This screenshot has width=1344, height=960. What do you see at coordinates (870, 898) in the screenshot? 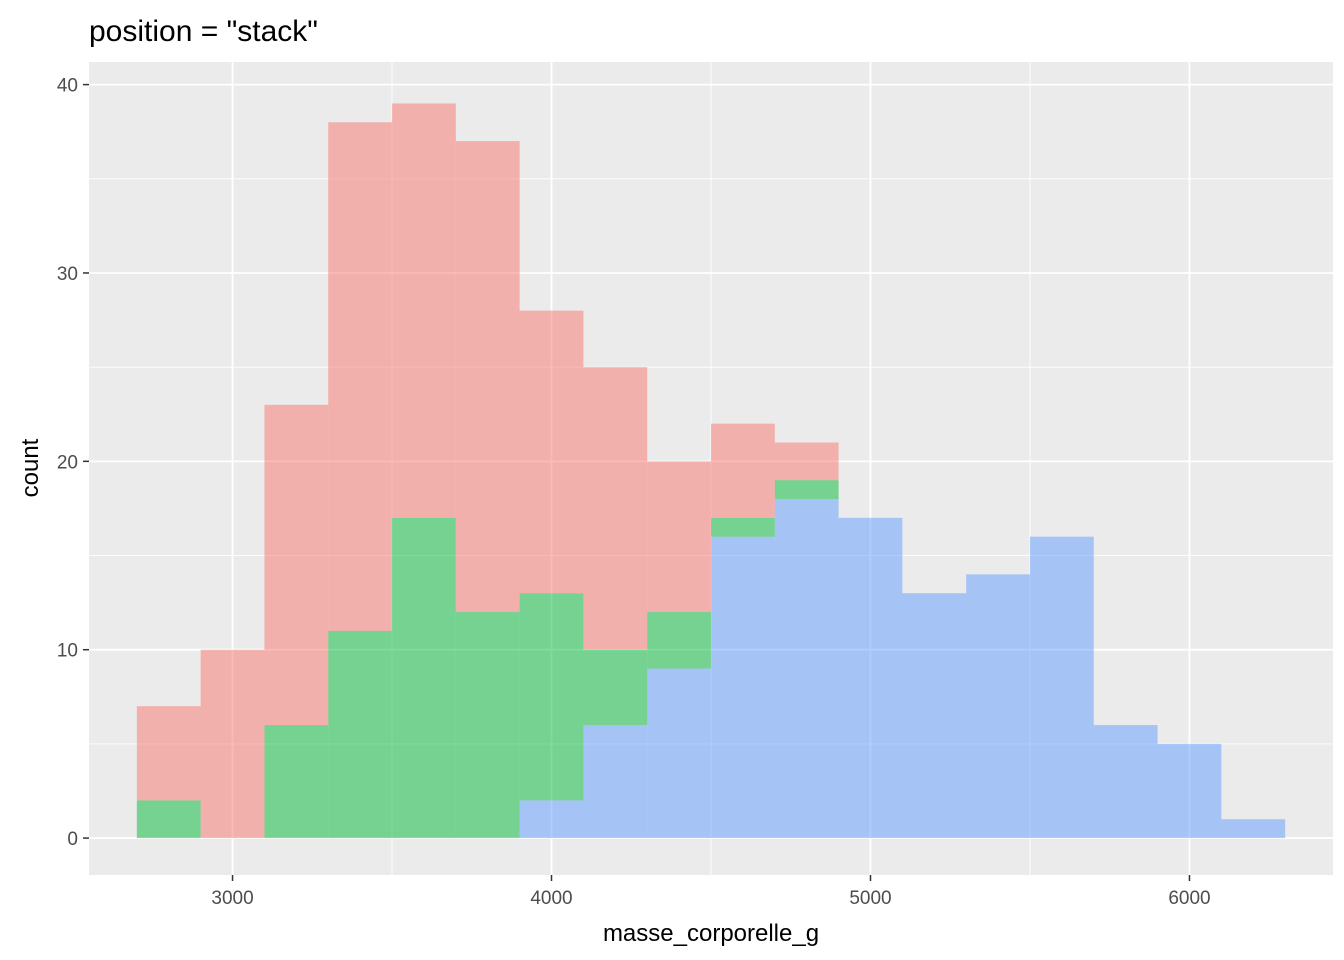
I see `x-tick-label: 5000` at bounding box center [870, 898].